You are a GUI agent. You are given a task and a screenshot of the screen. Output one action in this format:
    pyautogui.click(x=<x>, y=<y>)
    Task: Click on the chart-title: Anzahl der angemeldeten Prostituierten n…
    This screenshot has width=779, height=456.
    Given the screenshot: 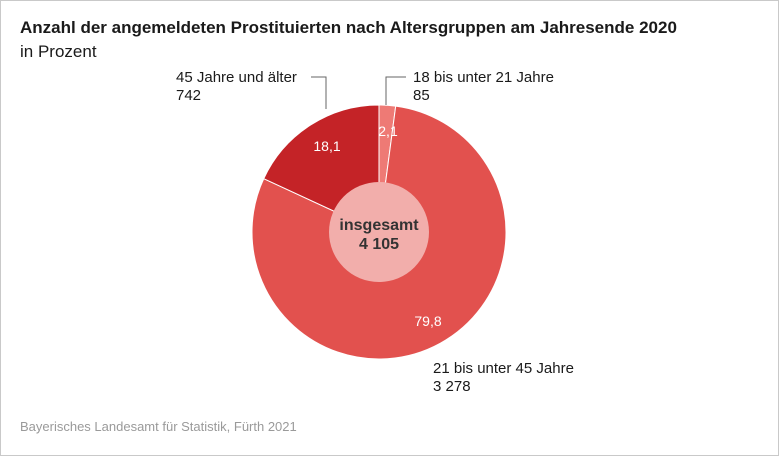 What is the action you would take?
    pyautogui.click(x=348, y=27)
    